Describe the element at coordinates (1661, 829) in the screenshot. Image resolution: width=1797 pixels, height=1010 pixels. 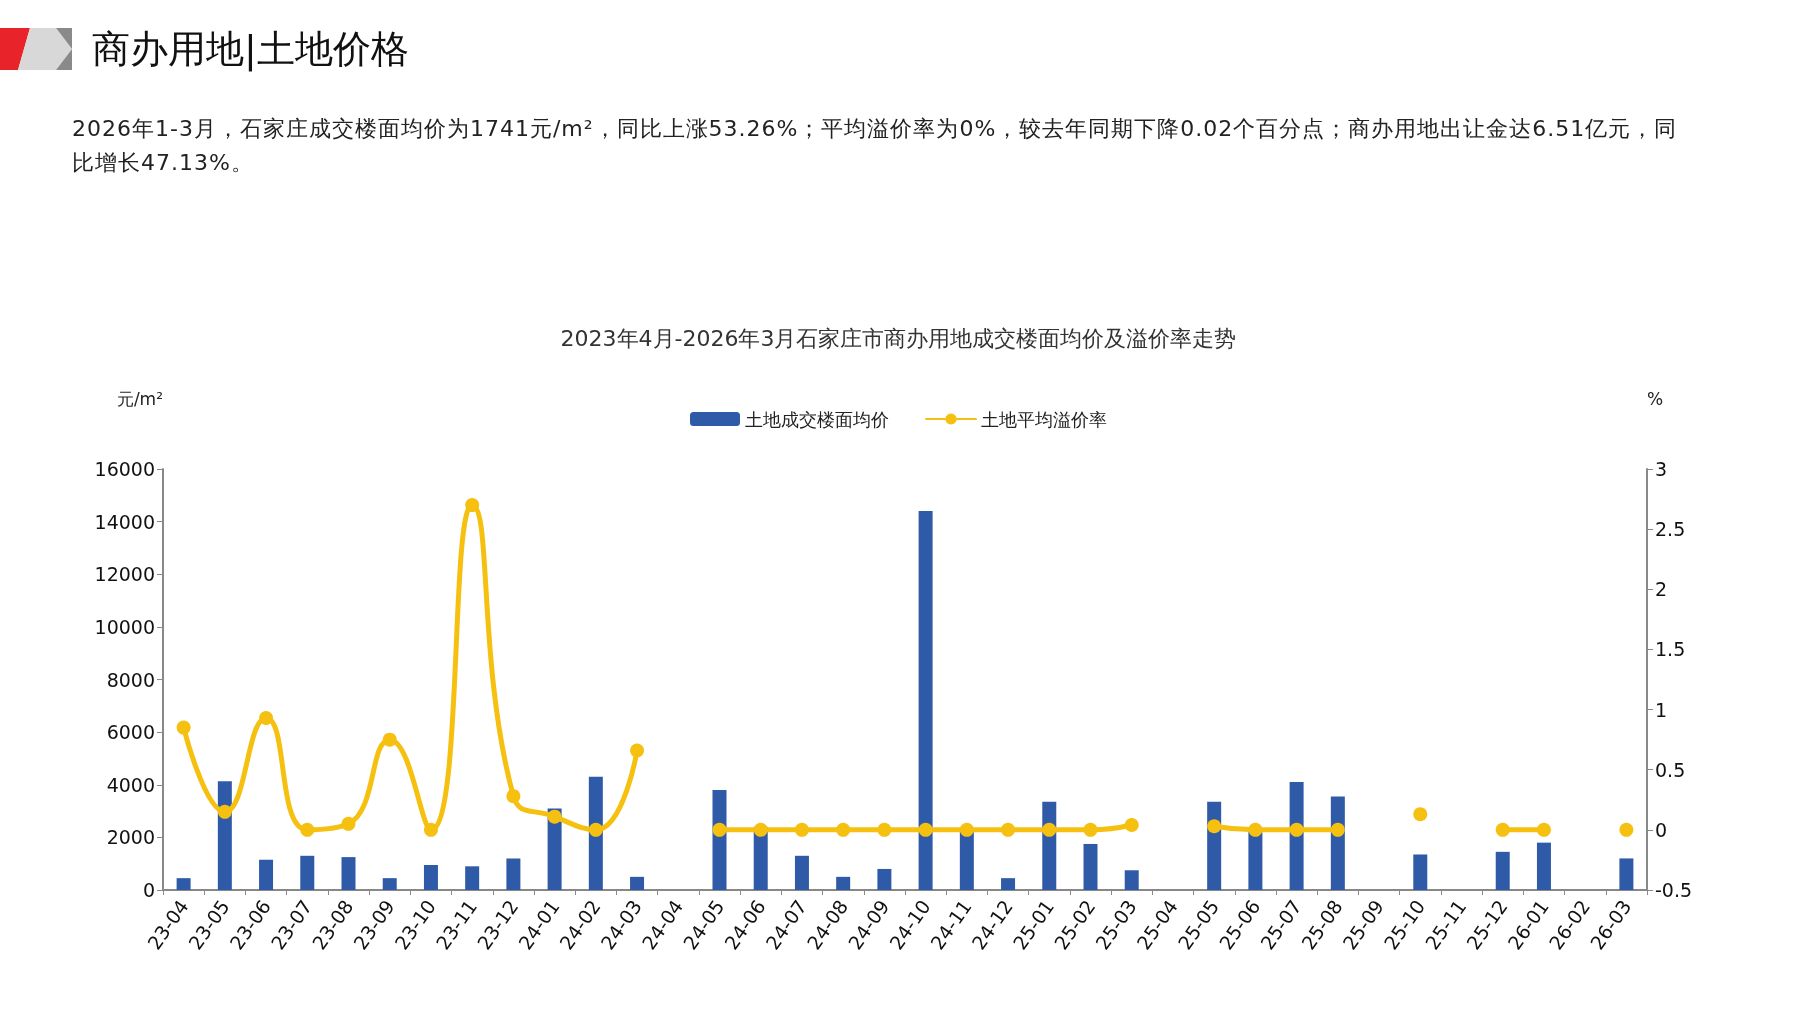
I see `y2-tick-label: 0` at that location.